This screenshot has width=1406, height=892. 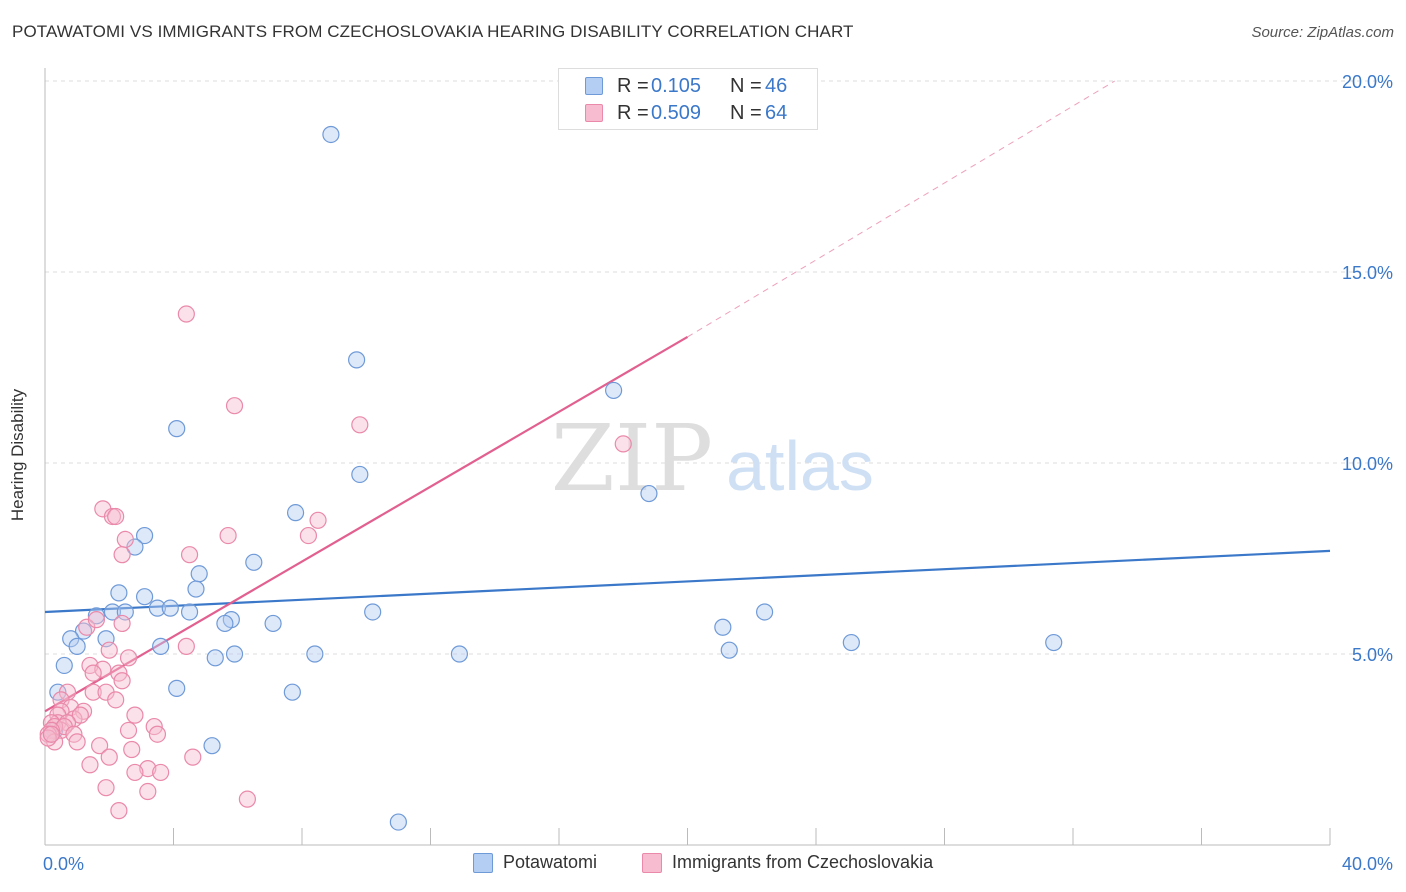 I want to click on watermark: ZIP atlas, so click(x=712, y=458).